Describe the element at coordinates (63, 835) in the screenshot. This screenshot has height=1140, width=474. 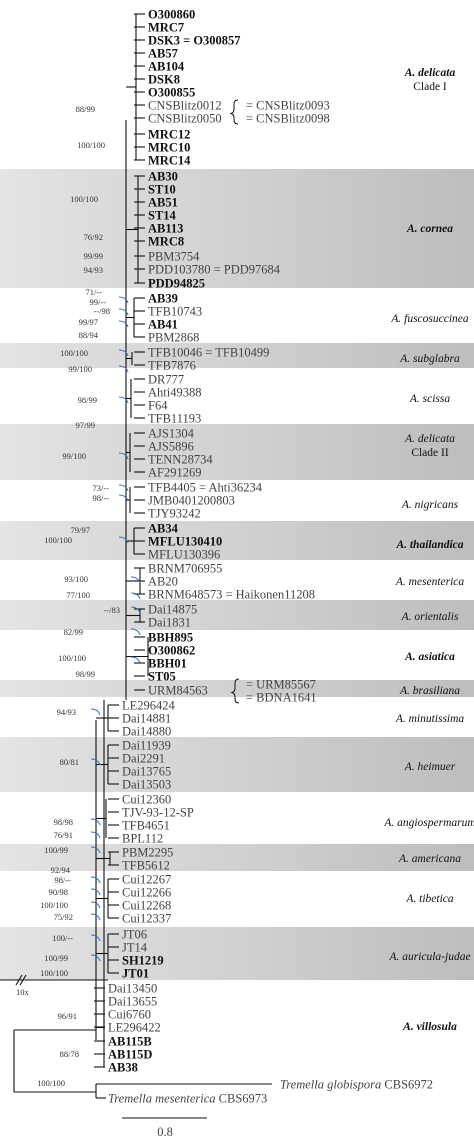
I see `support-value: 76/91` at that location.